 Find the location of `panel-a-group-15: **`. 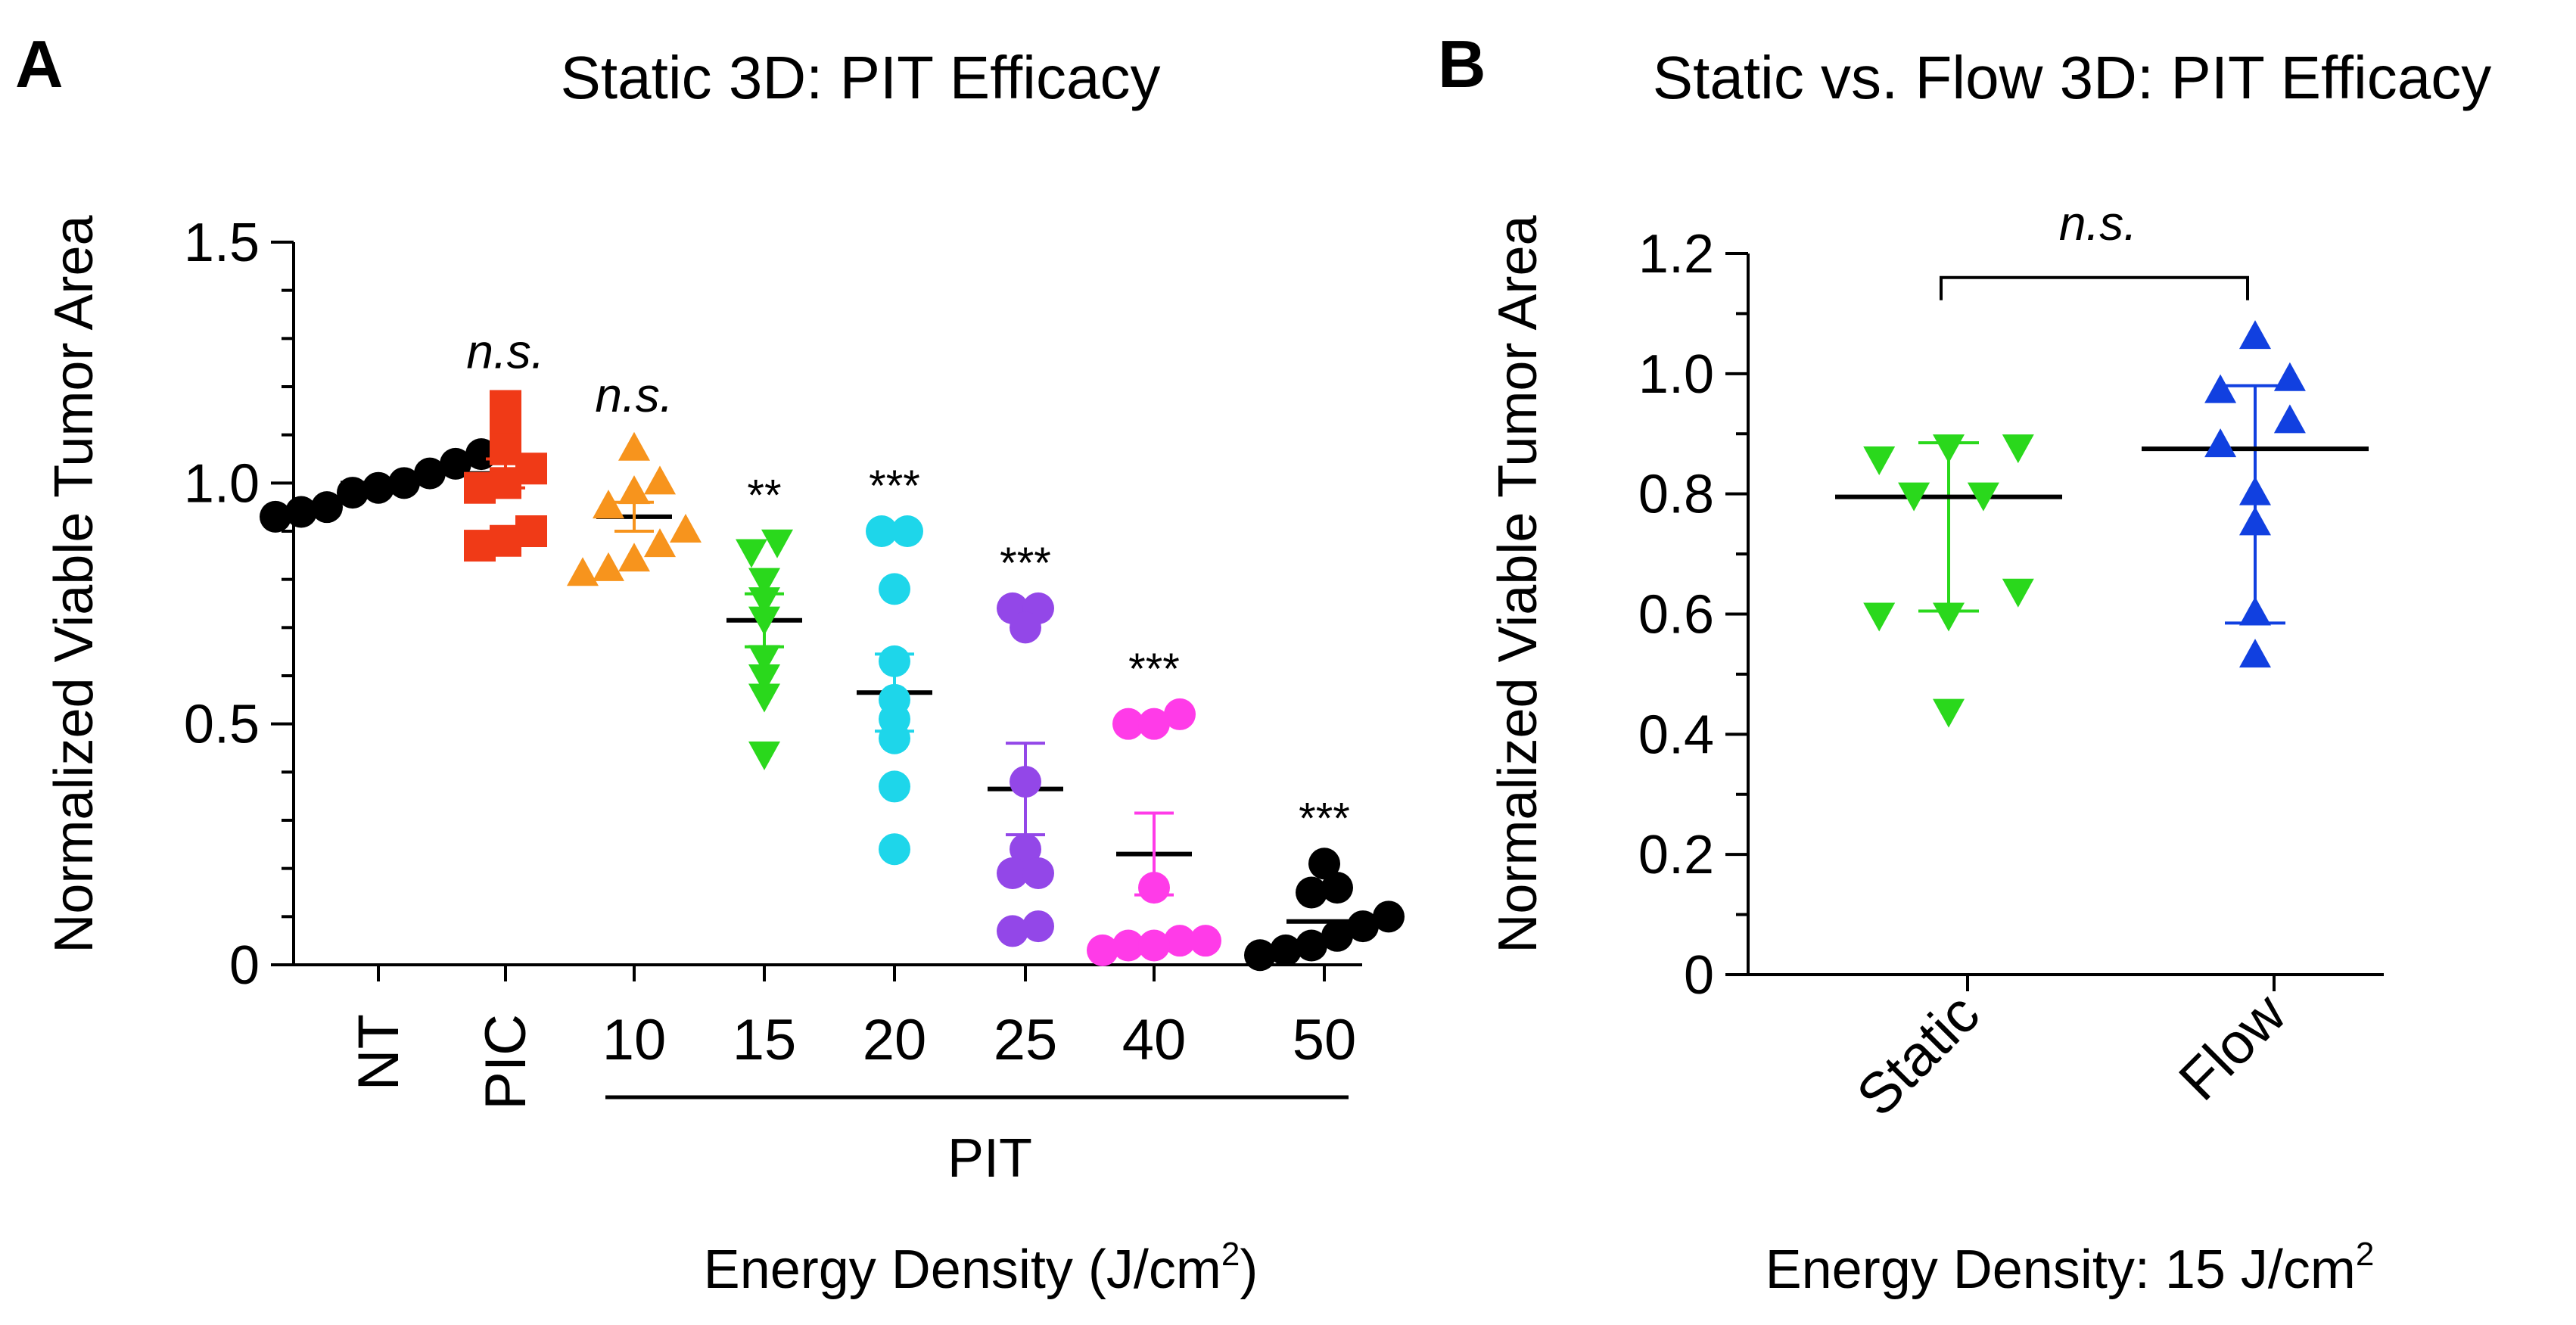

panel-a-group-15: ** is located at coordinates (764, 620).